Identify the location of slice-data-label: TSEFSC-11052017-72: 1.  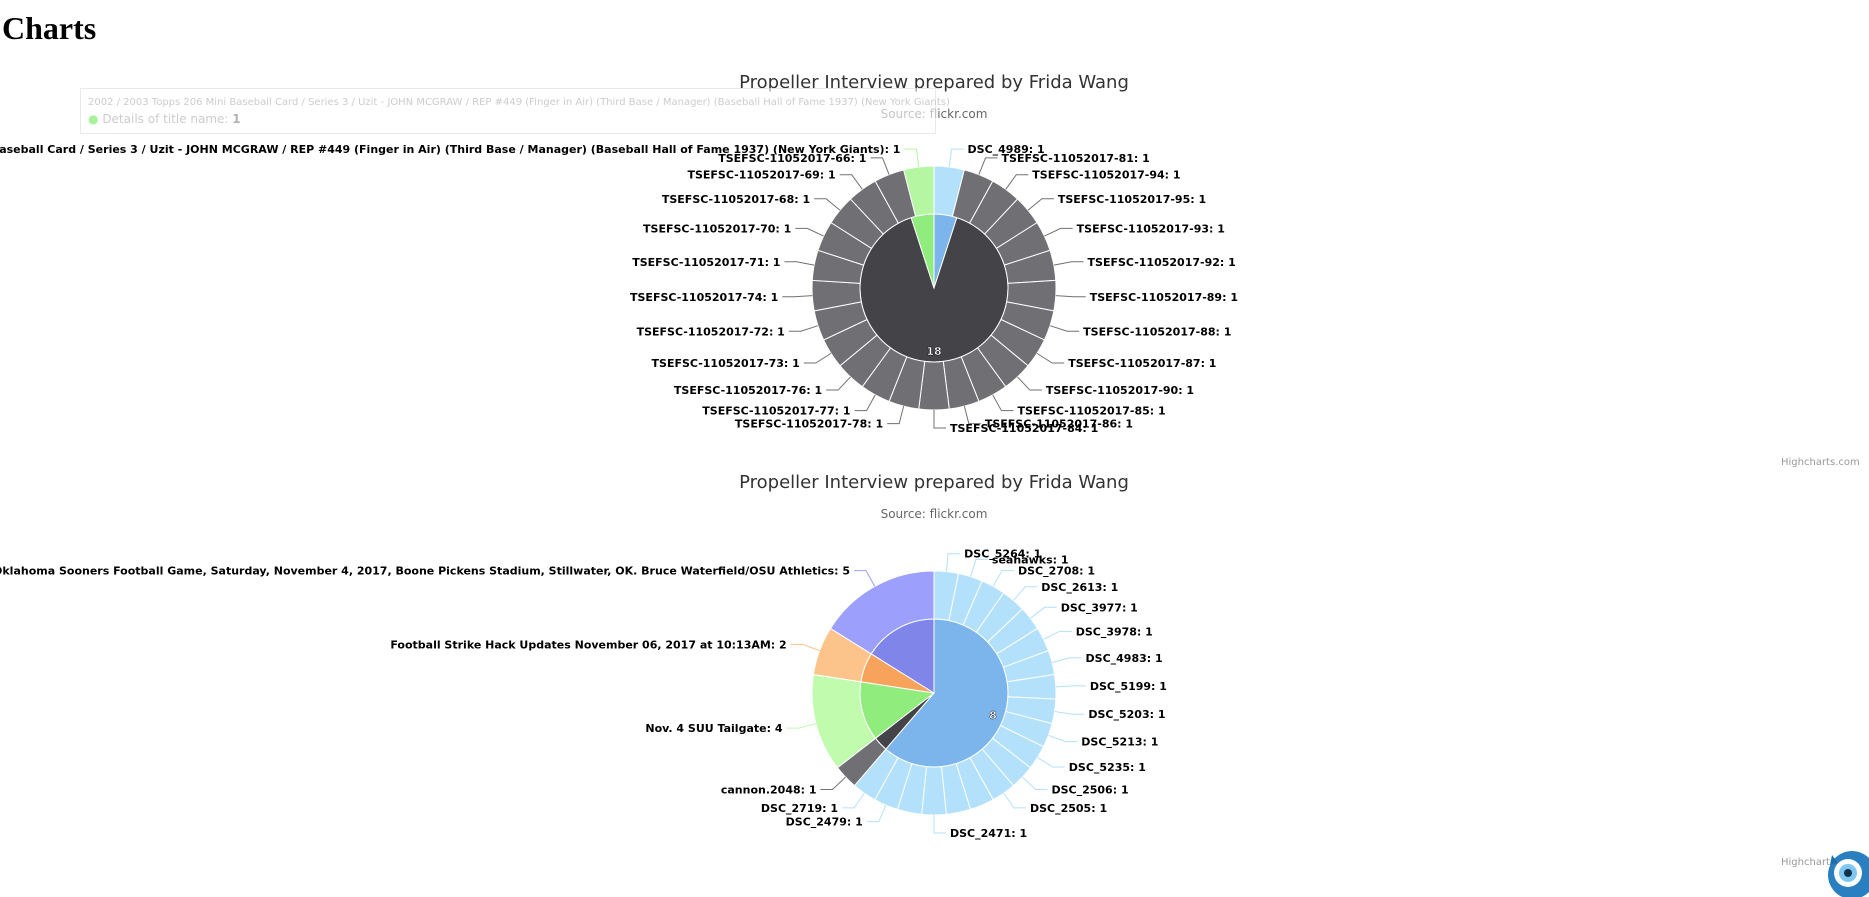
(711, 331).